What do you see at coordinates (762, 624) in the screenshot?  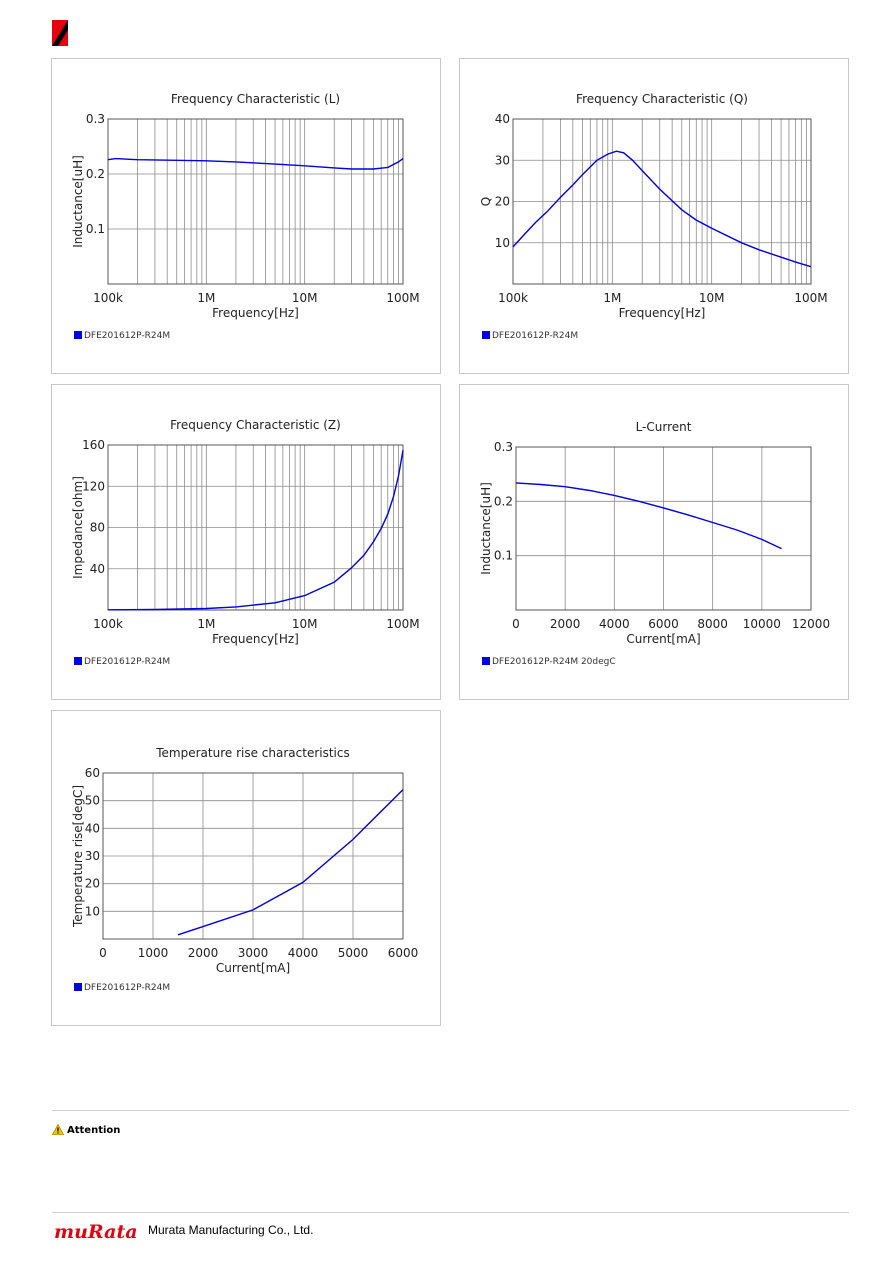 I see `x-tick-label: 10000` at bounding box center [762, 624].